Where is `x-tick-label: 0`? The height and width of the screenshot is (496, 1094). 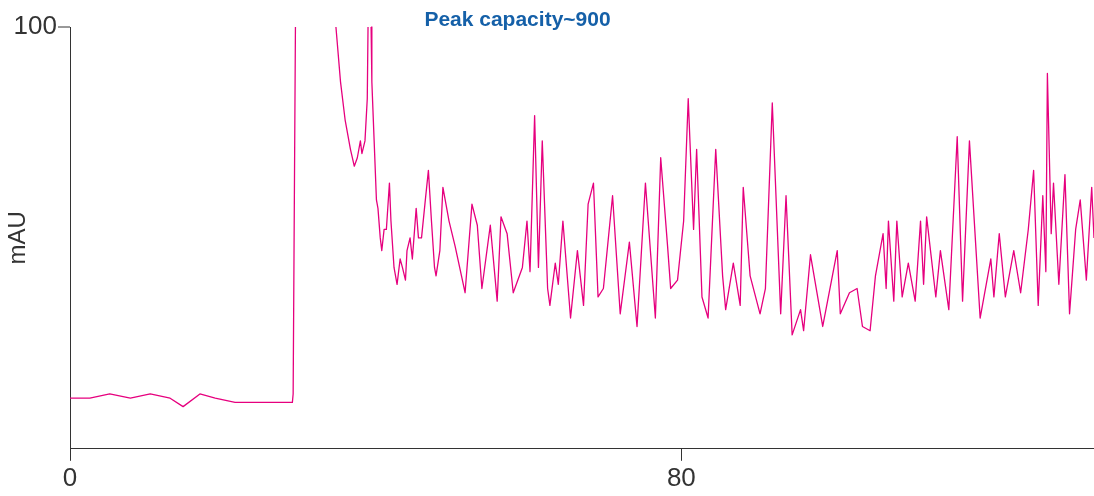 x-tick-label: 0 is located at coordinates (70, 476).